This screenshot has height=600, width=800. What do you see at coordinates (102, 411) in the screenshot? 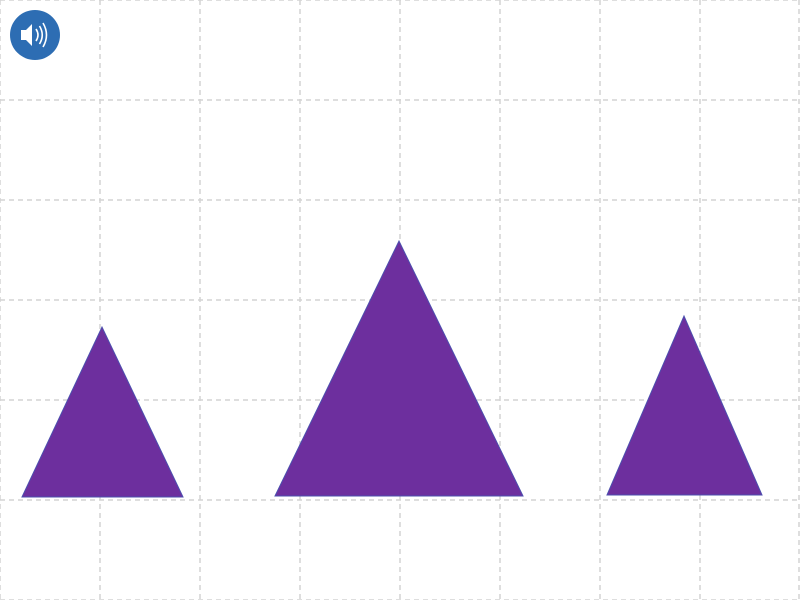
I see `triangle-left` at bounding box center [102, 411].